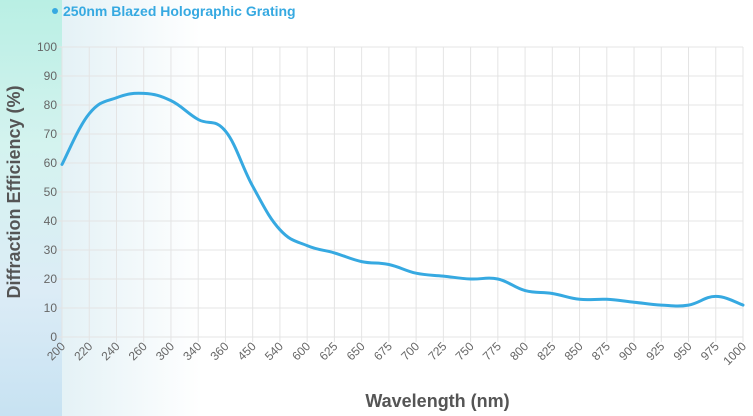  What do you see at coordinates (219, 351) in the screenshot?
I see `x-tick-label: 360` at bounding box center [219, 351].